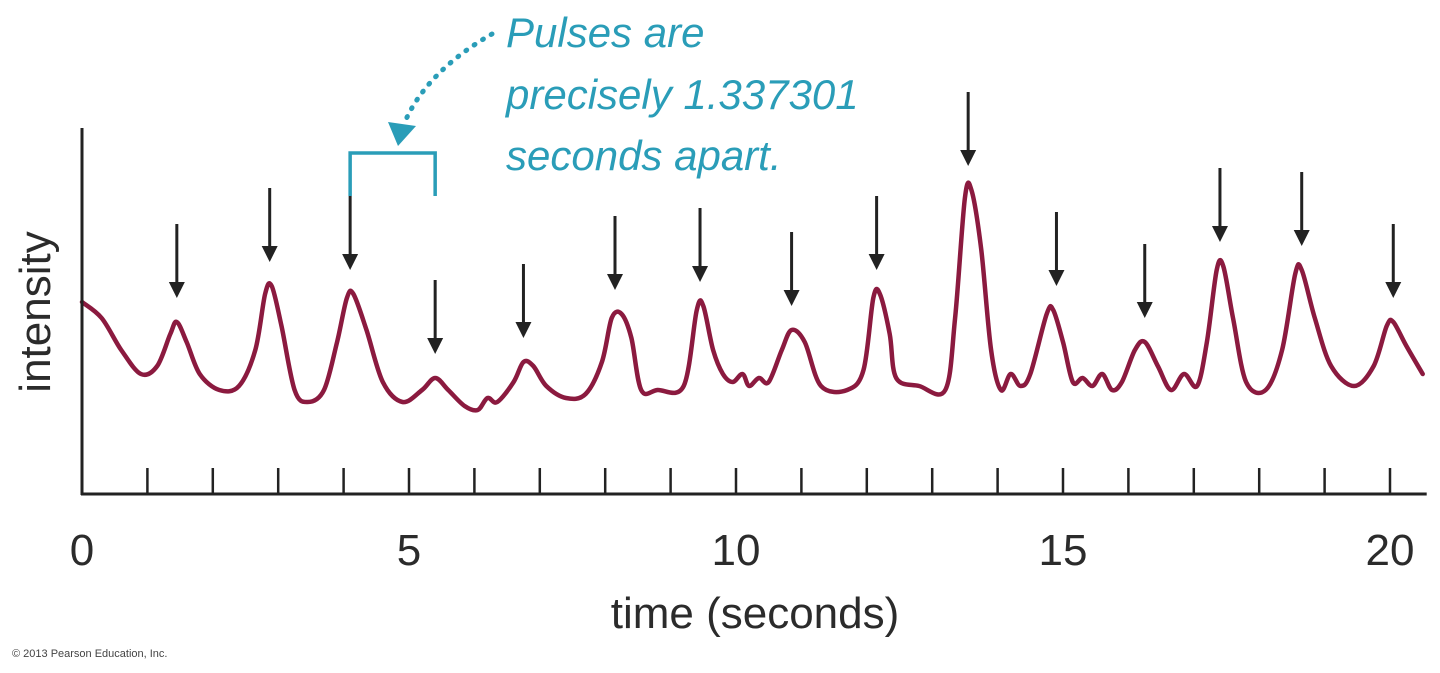  What do you see at coordinates (1390, 550) in the screenshot?
I see `x-tick-label: 20` at bounding box center [1390, 550].